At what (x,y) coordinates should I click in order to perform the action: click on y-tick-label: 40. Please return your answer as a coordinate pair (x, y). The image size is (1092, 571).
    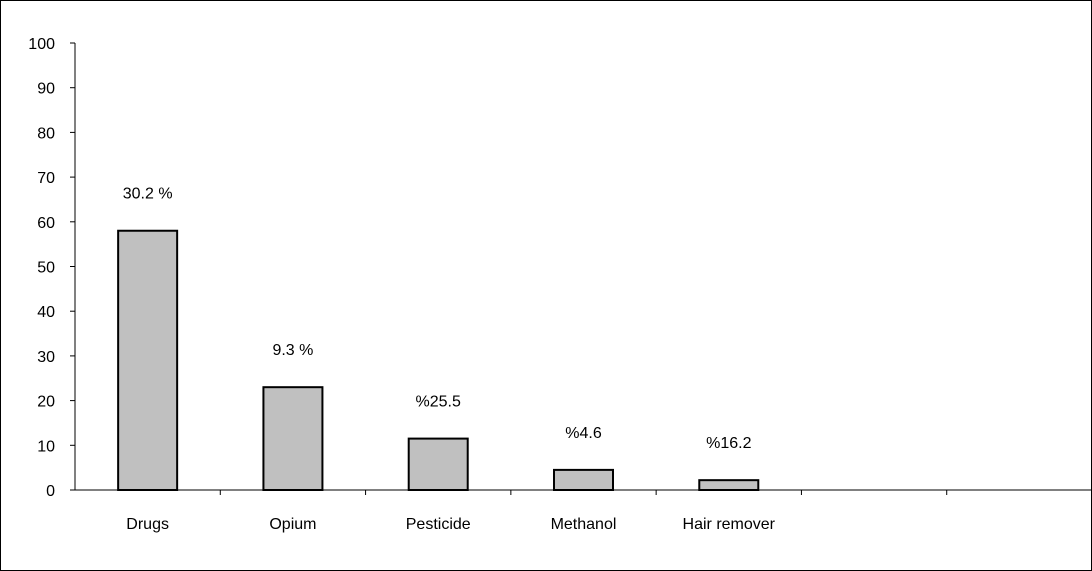
    Looking at the image, I should click on (46, 312).